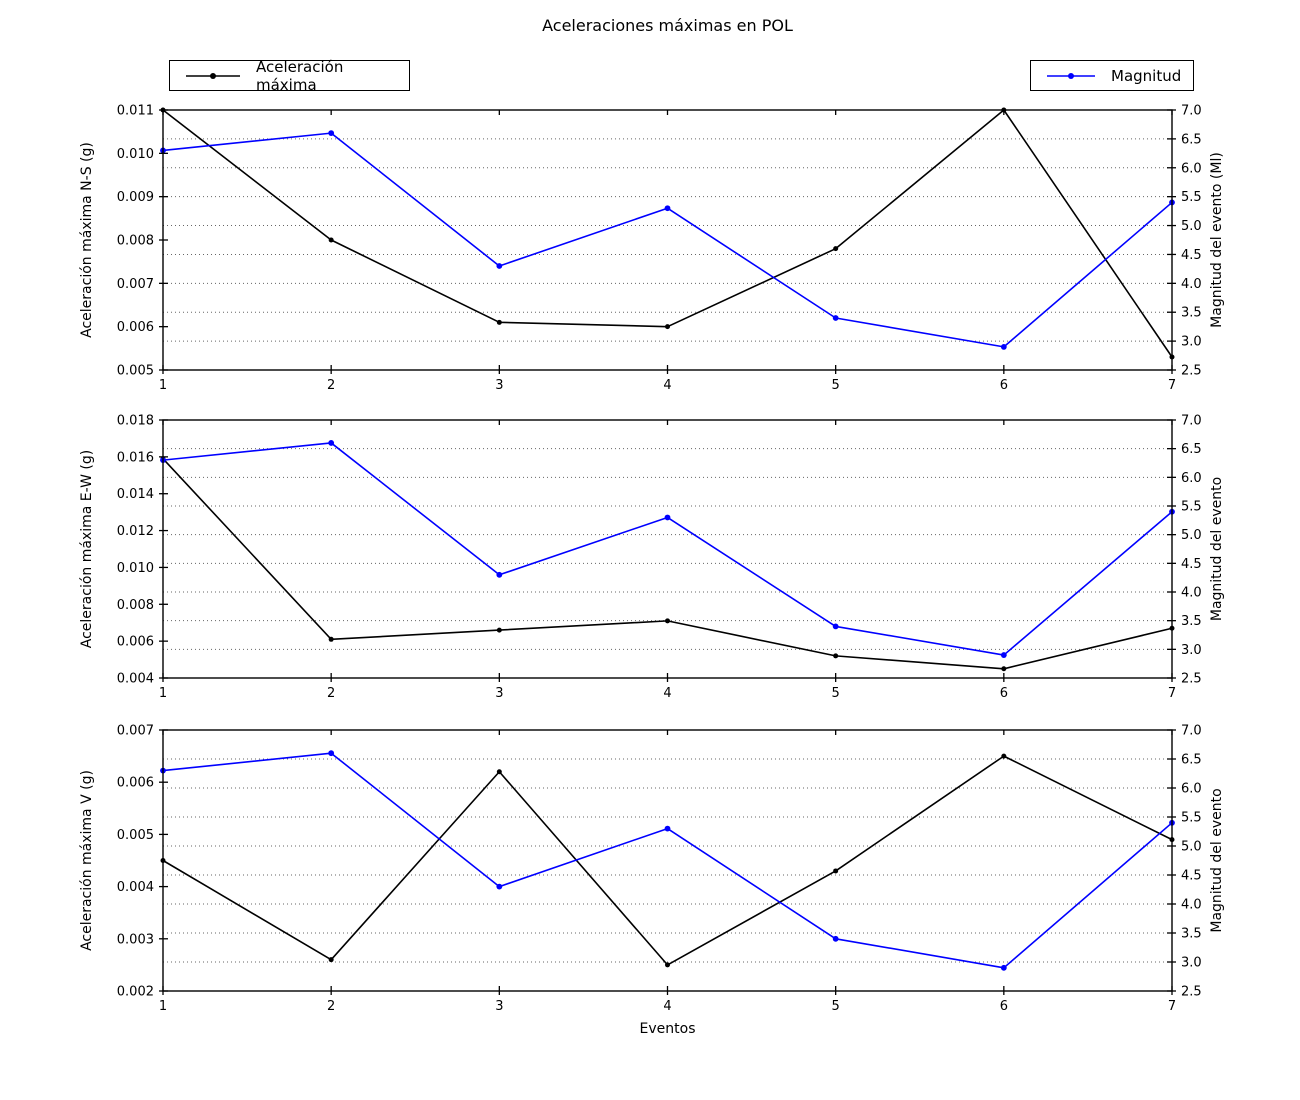 Image resolution: width=1300 pixels, height=1100 pixels. What do you see at coordinates (135, 111) in the screenshot?
I see `y-axis-tick-label-left: 0.011` at bounding box center [135, 111].